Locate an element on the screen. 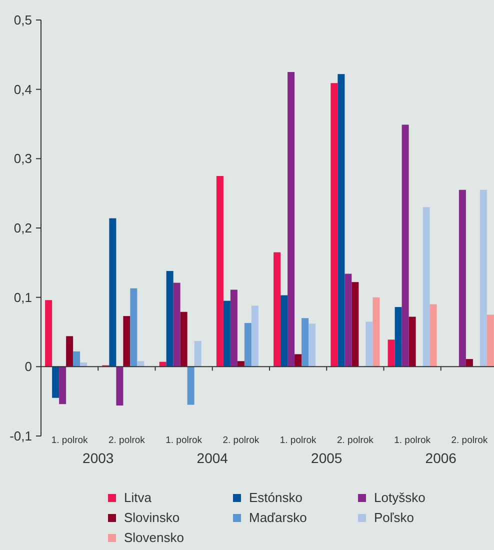  y-tick-label: 0 is located at coordinates (28, 366).